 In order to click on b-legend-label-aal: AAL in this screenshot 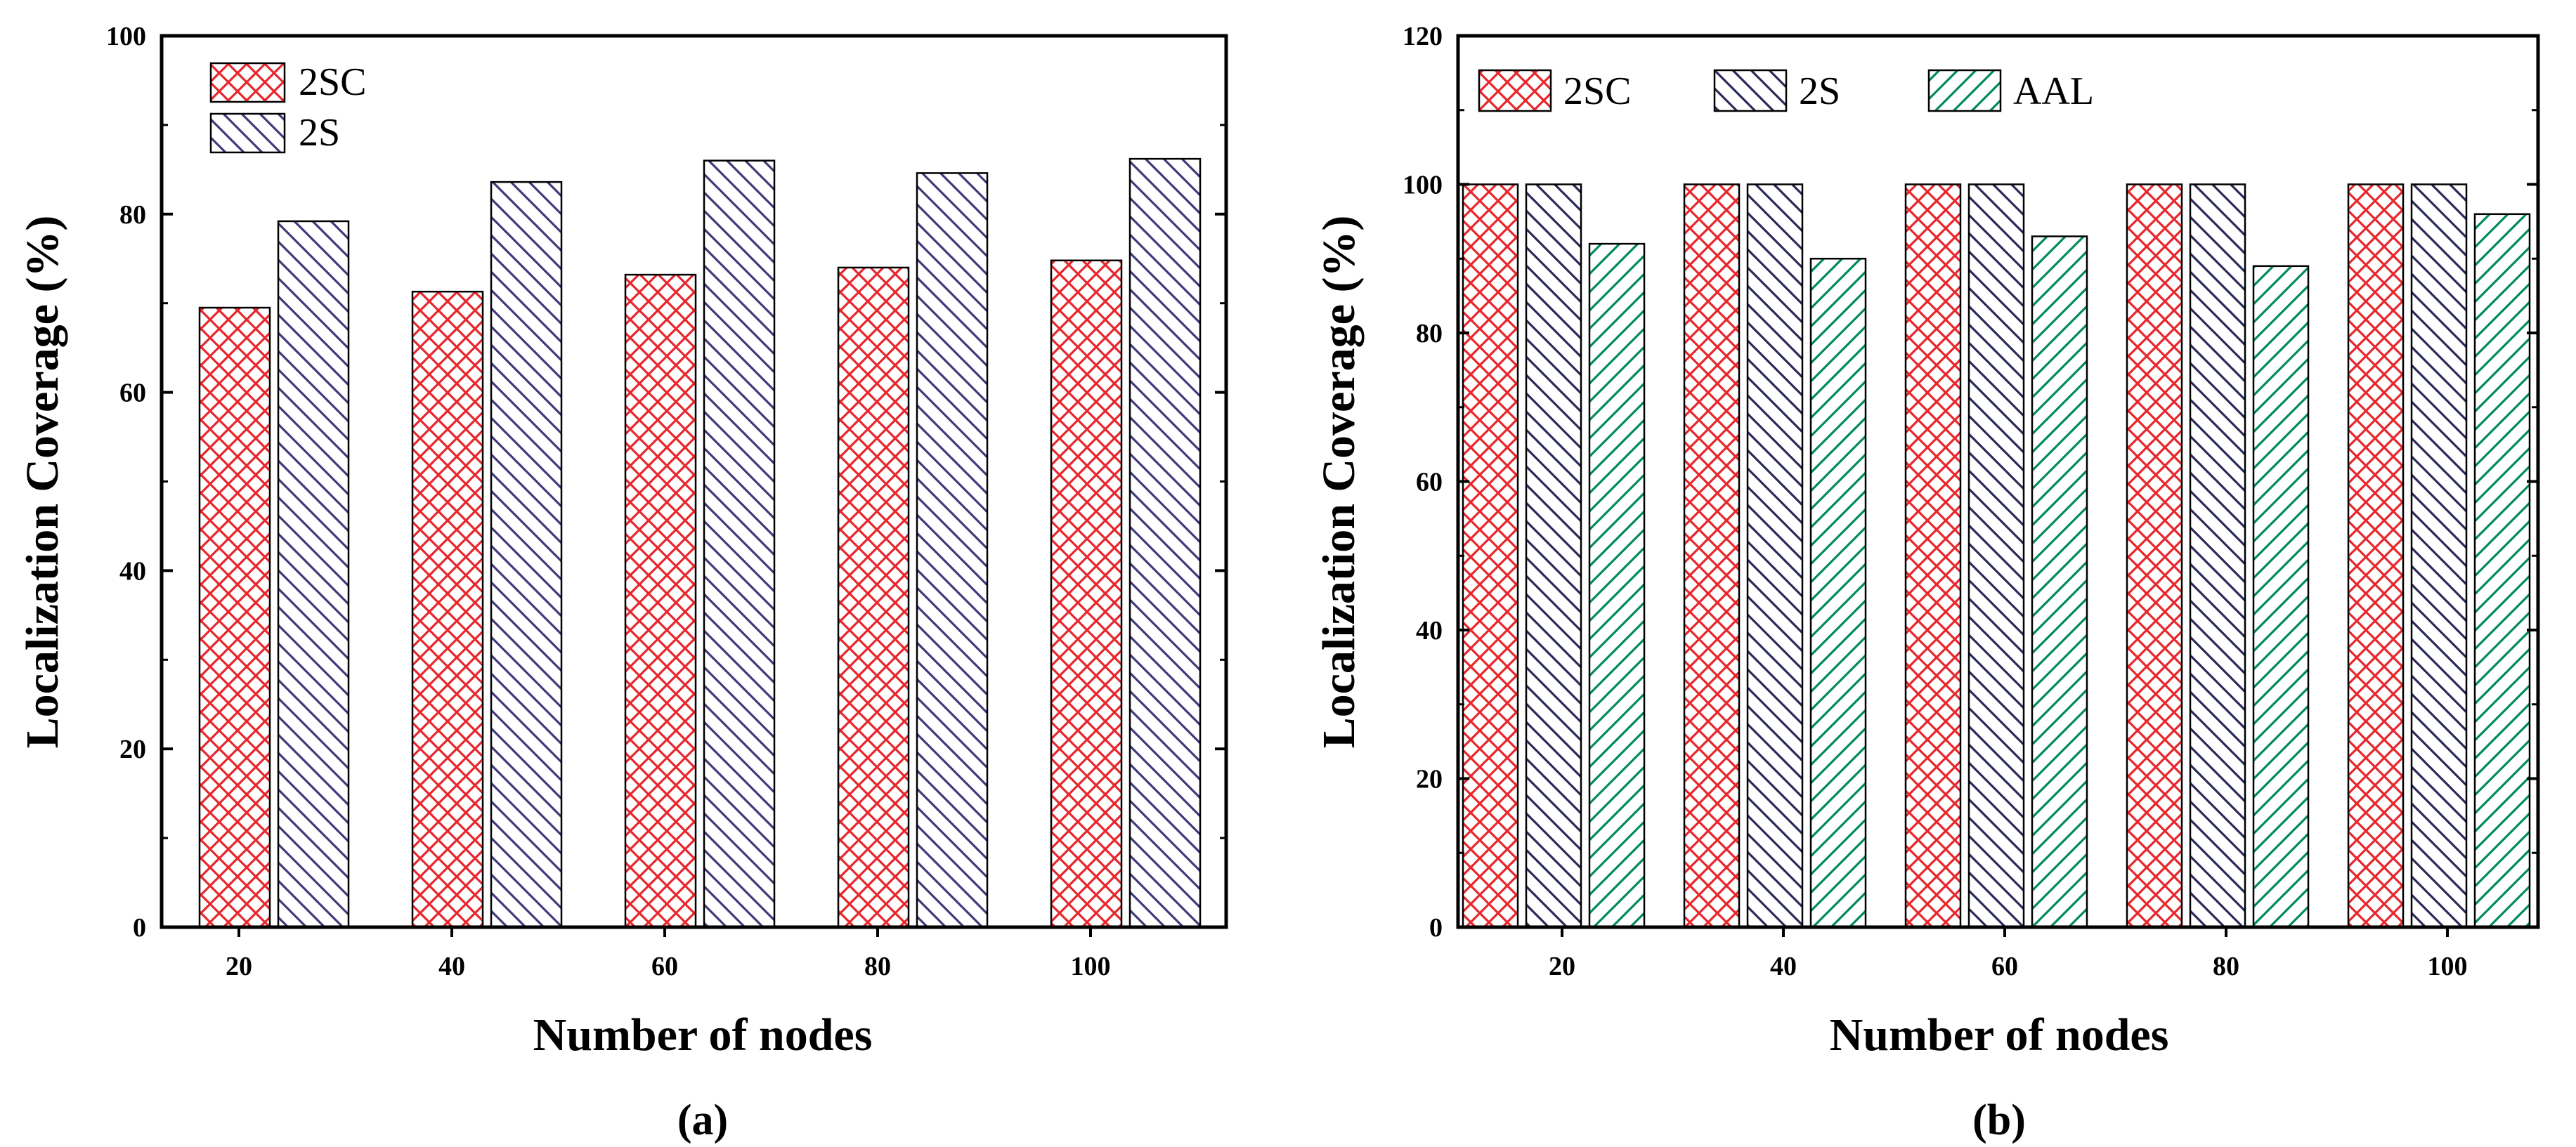, I will do `click(2053, 92)`.